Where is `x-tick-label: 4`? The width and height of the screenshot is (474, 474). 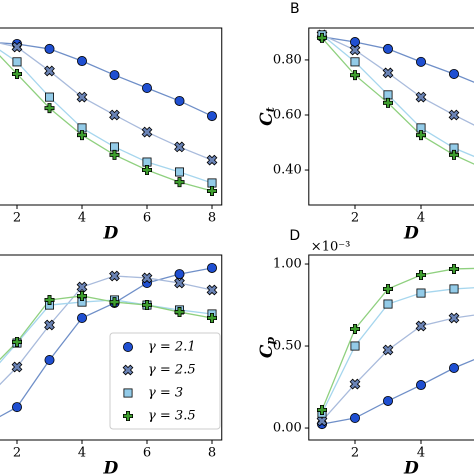
x-tick-label: 4 is located at coordinates (421, 218).